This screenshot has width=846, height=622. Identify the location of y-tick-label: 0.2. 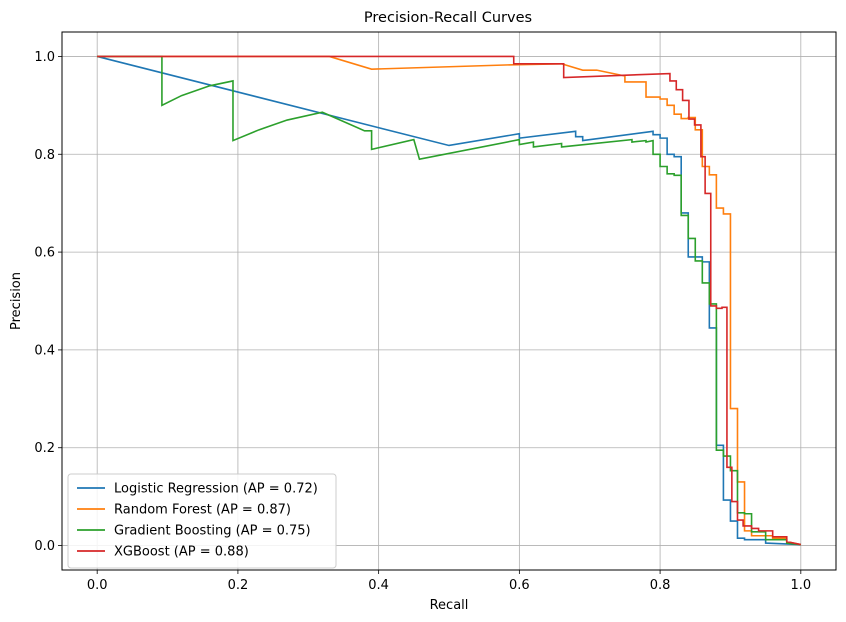
(44, 448).